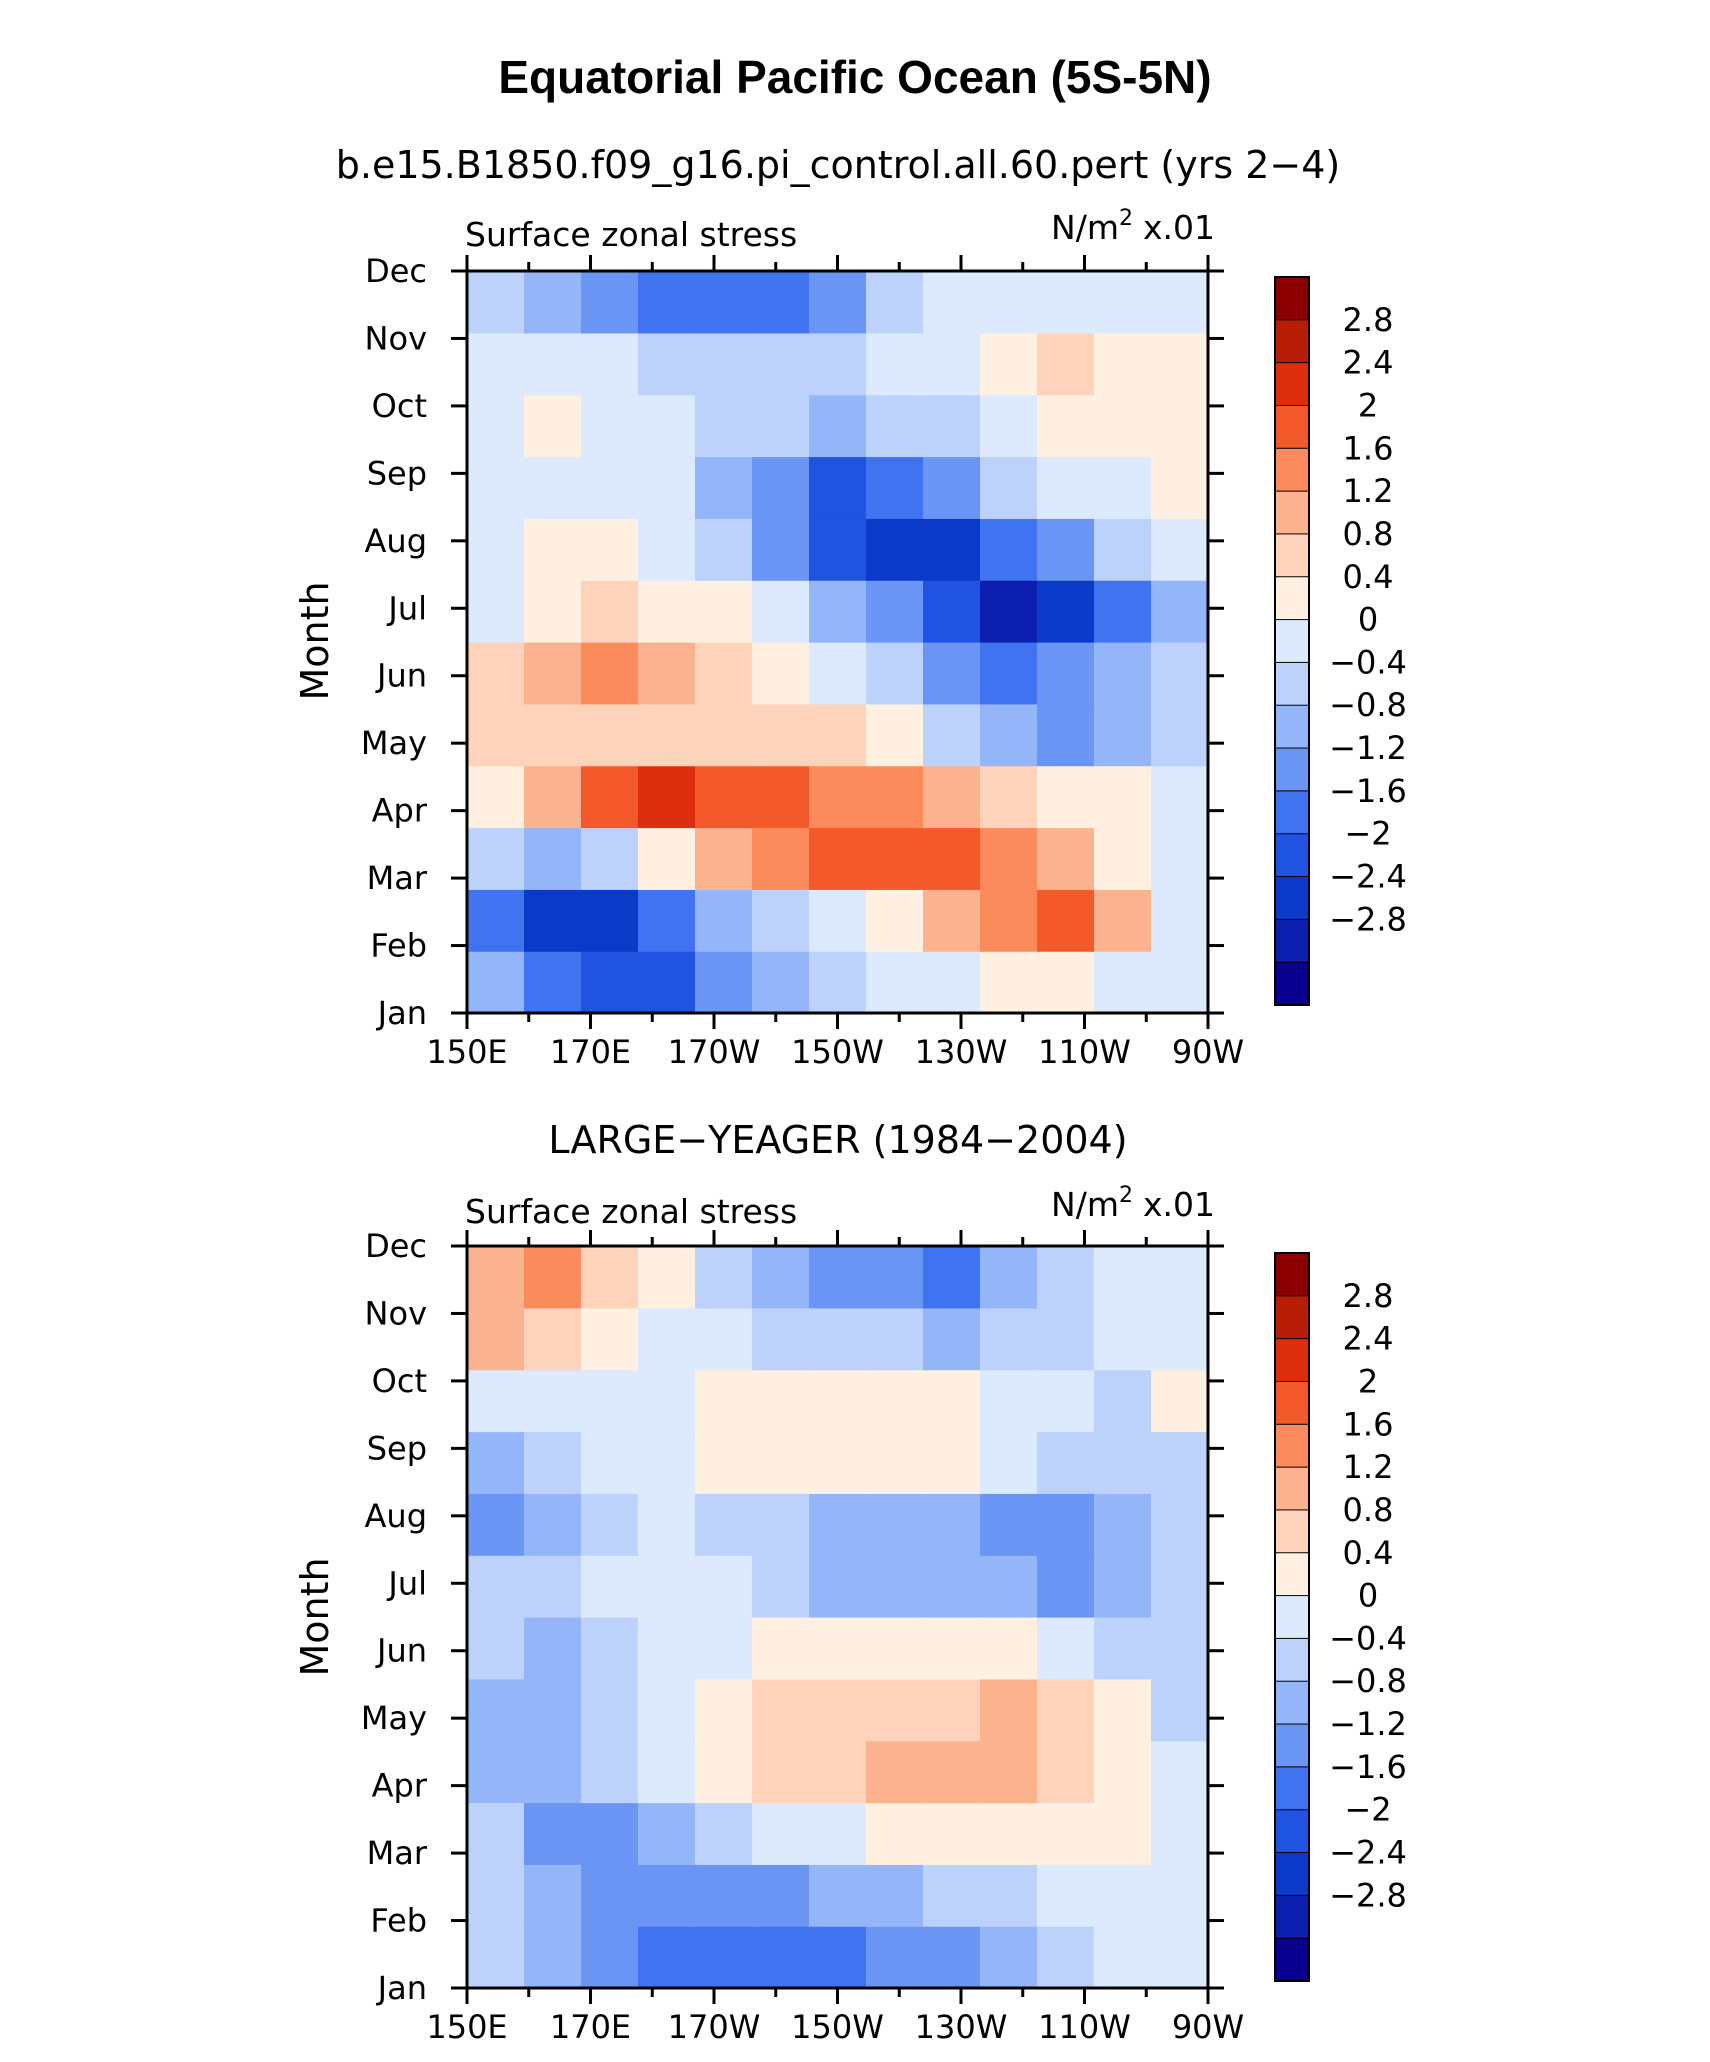 The image size is (1710, 2062). Describe the element at coordinates (1133, 226) in the screenshot. I see `panel-units-label: N/m2 x.01` at that location.